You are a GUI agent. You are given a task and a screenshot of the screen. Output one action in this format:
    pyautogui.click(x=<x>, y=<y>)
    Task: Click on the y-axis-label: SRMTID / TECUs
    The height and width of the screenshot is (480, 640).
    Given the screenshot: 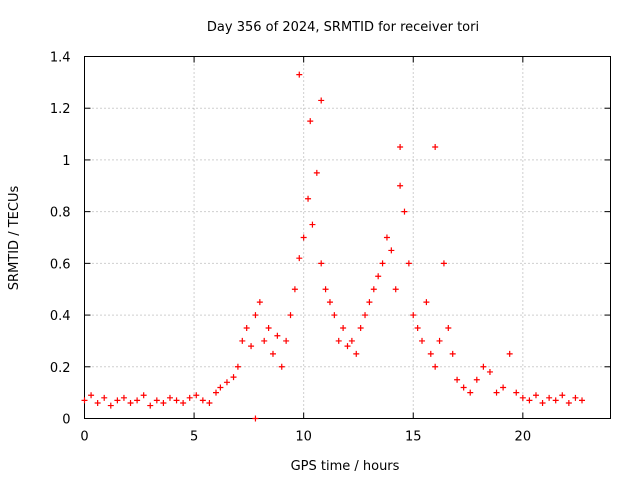 What is the action you would take?
    pyautogui.click(x=14, y=238)
    